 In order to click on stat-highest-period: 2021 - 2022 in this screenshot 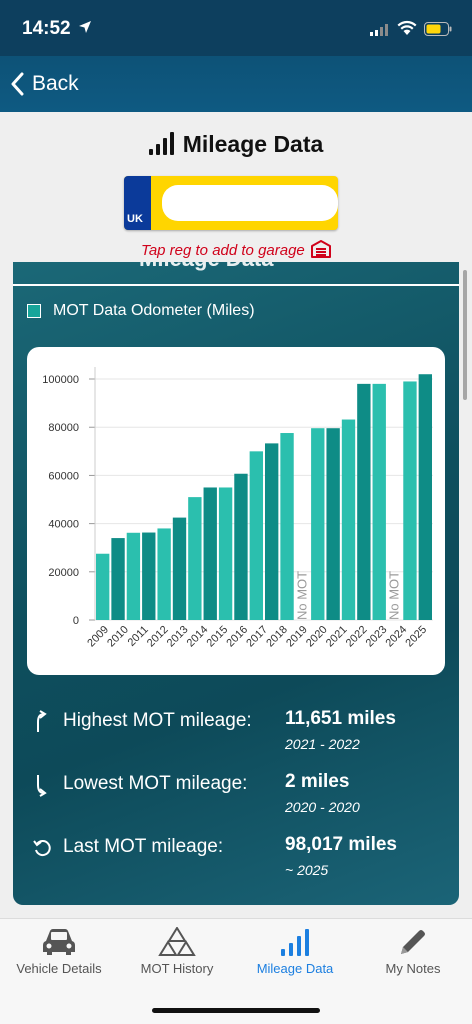, I will do `click(322, 744)`.